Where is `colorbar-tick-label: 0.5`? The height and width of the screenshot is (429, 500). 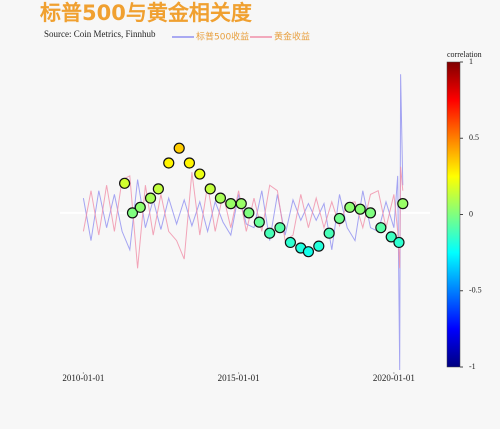 colorbar-tick-label: 0.5 is located at coordinates (474, 137).